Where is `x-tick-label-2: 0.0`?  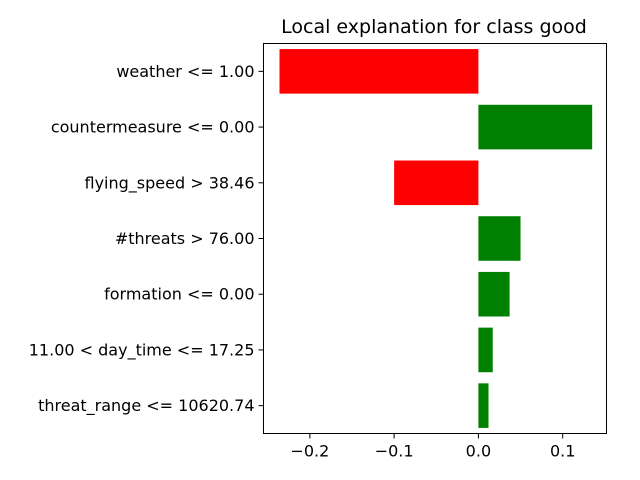
x-tick-label-2: 0.0 is located at coordinates (478, 451).